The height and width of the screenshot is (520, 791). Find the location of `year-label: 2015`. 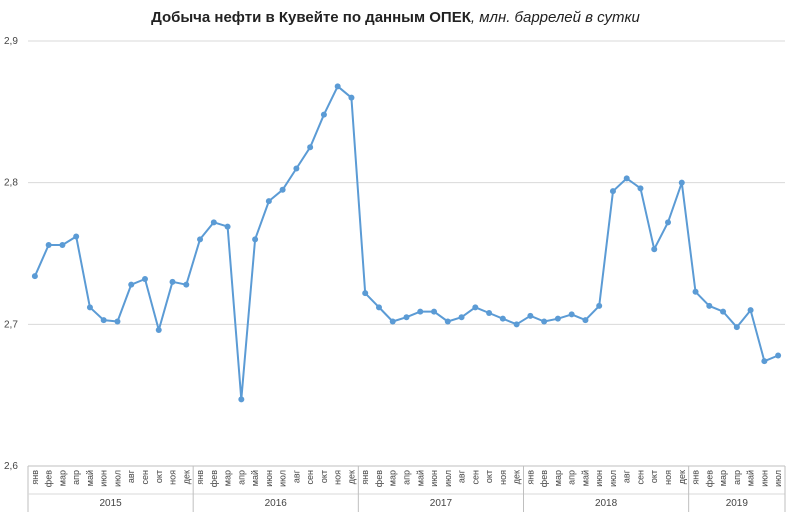

year-label: 2015 is located at coordinates (110, 503).